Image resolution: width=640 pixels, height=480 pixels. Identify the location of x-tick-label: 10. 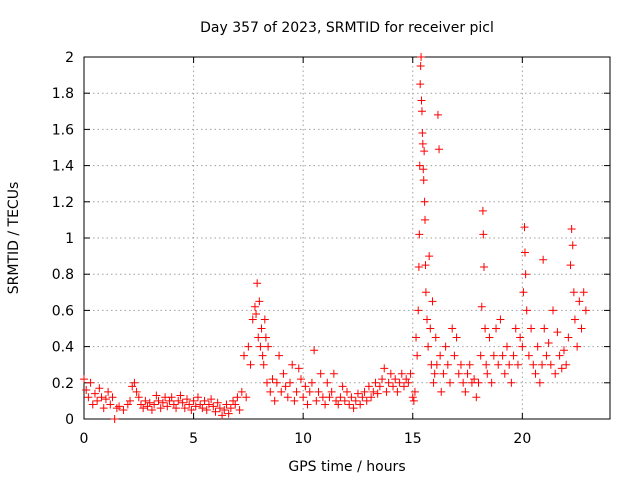
(303, 439).